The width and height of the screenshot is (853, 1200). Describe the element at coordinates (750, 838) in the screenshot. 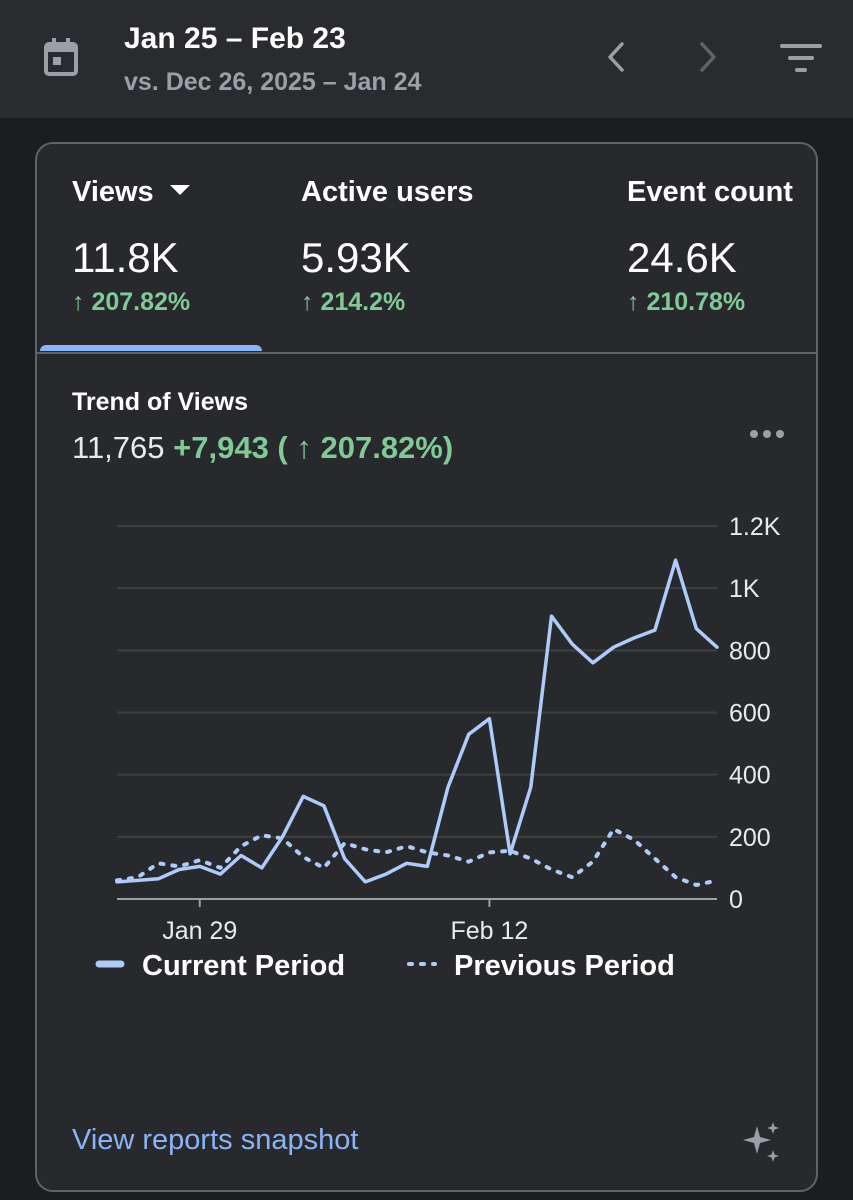

I see `y-tick-label: 200` at that location.